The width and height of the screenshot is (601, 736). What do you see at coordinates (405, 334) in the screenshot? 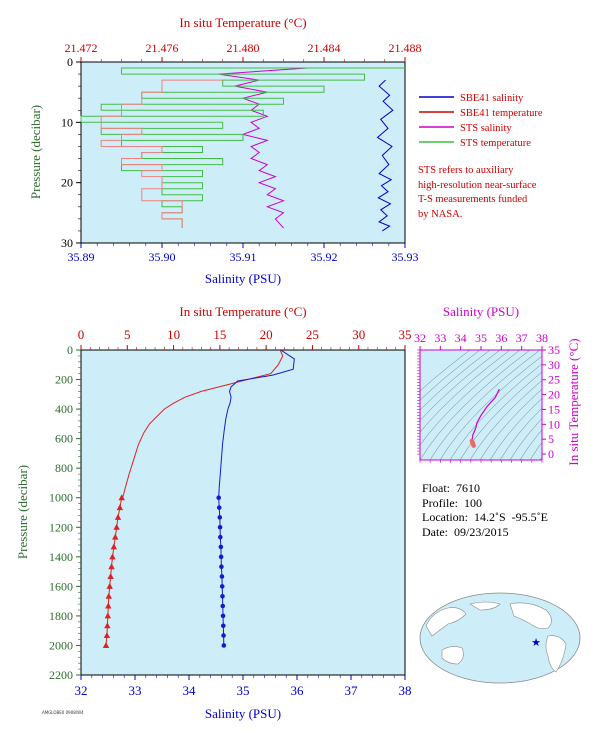
I see `main-top-tick-label: 35` at bounding box center [405, 334].